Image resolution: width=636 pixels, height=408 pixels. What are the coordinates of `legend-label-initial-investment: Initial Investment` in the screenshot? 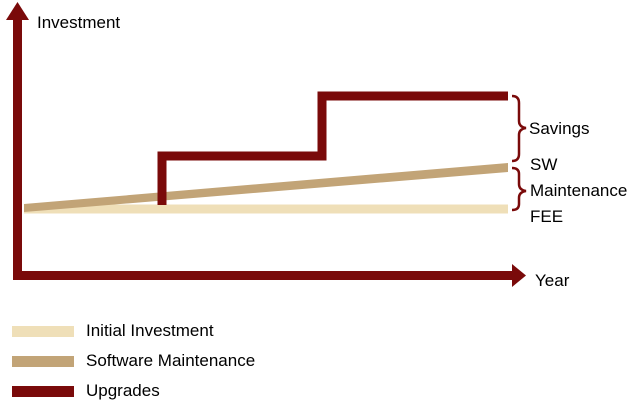 It's located at (150, 330).